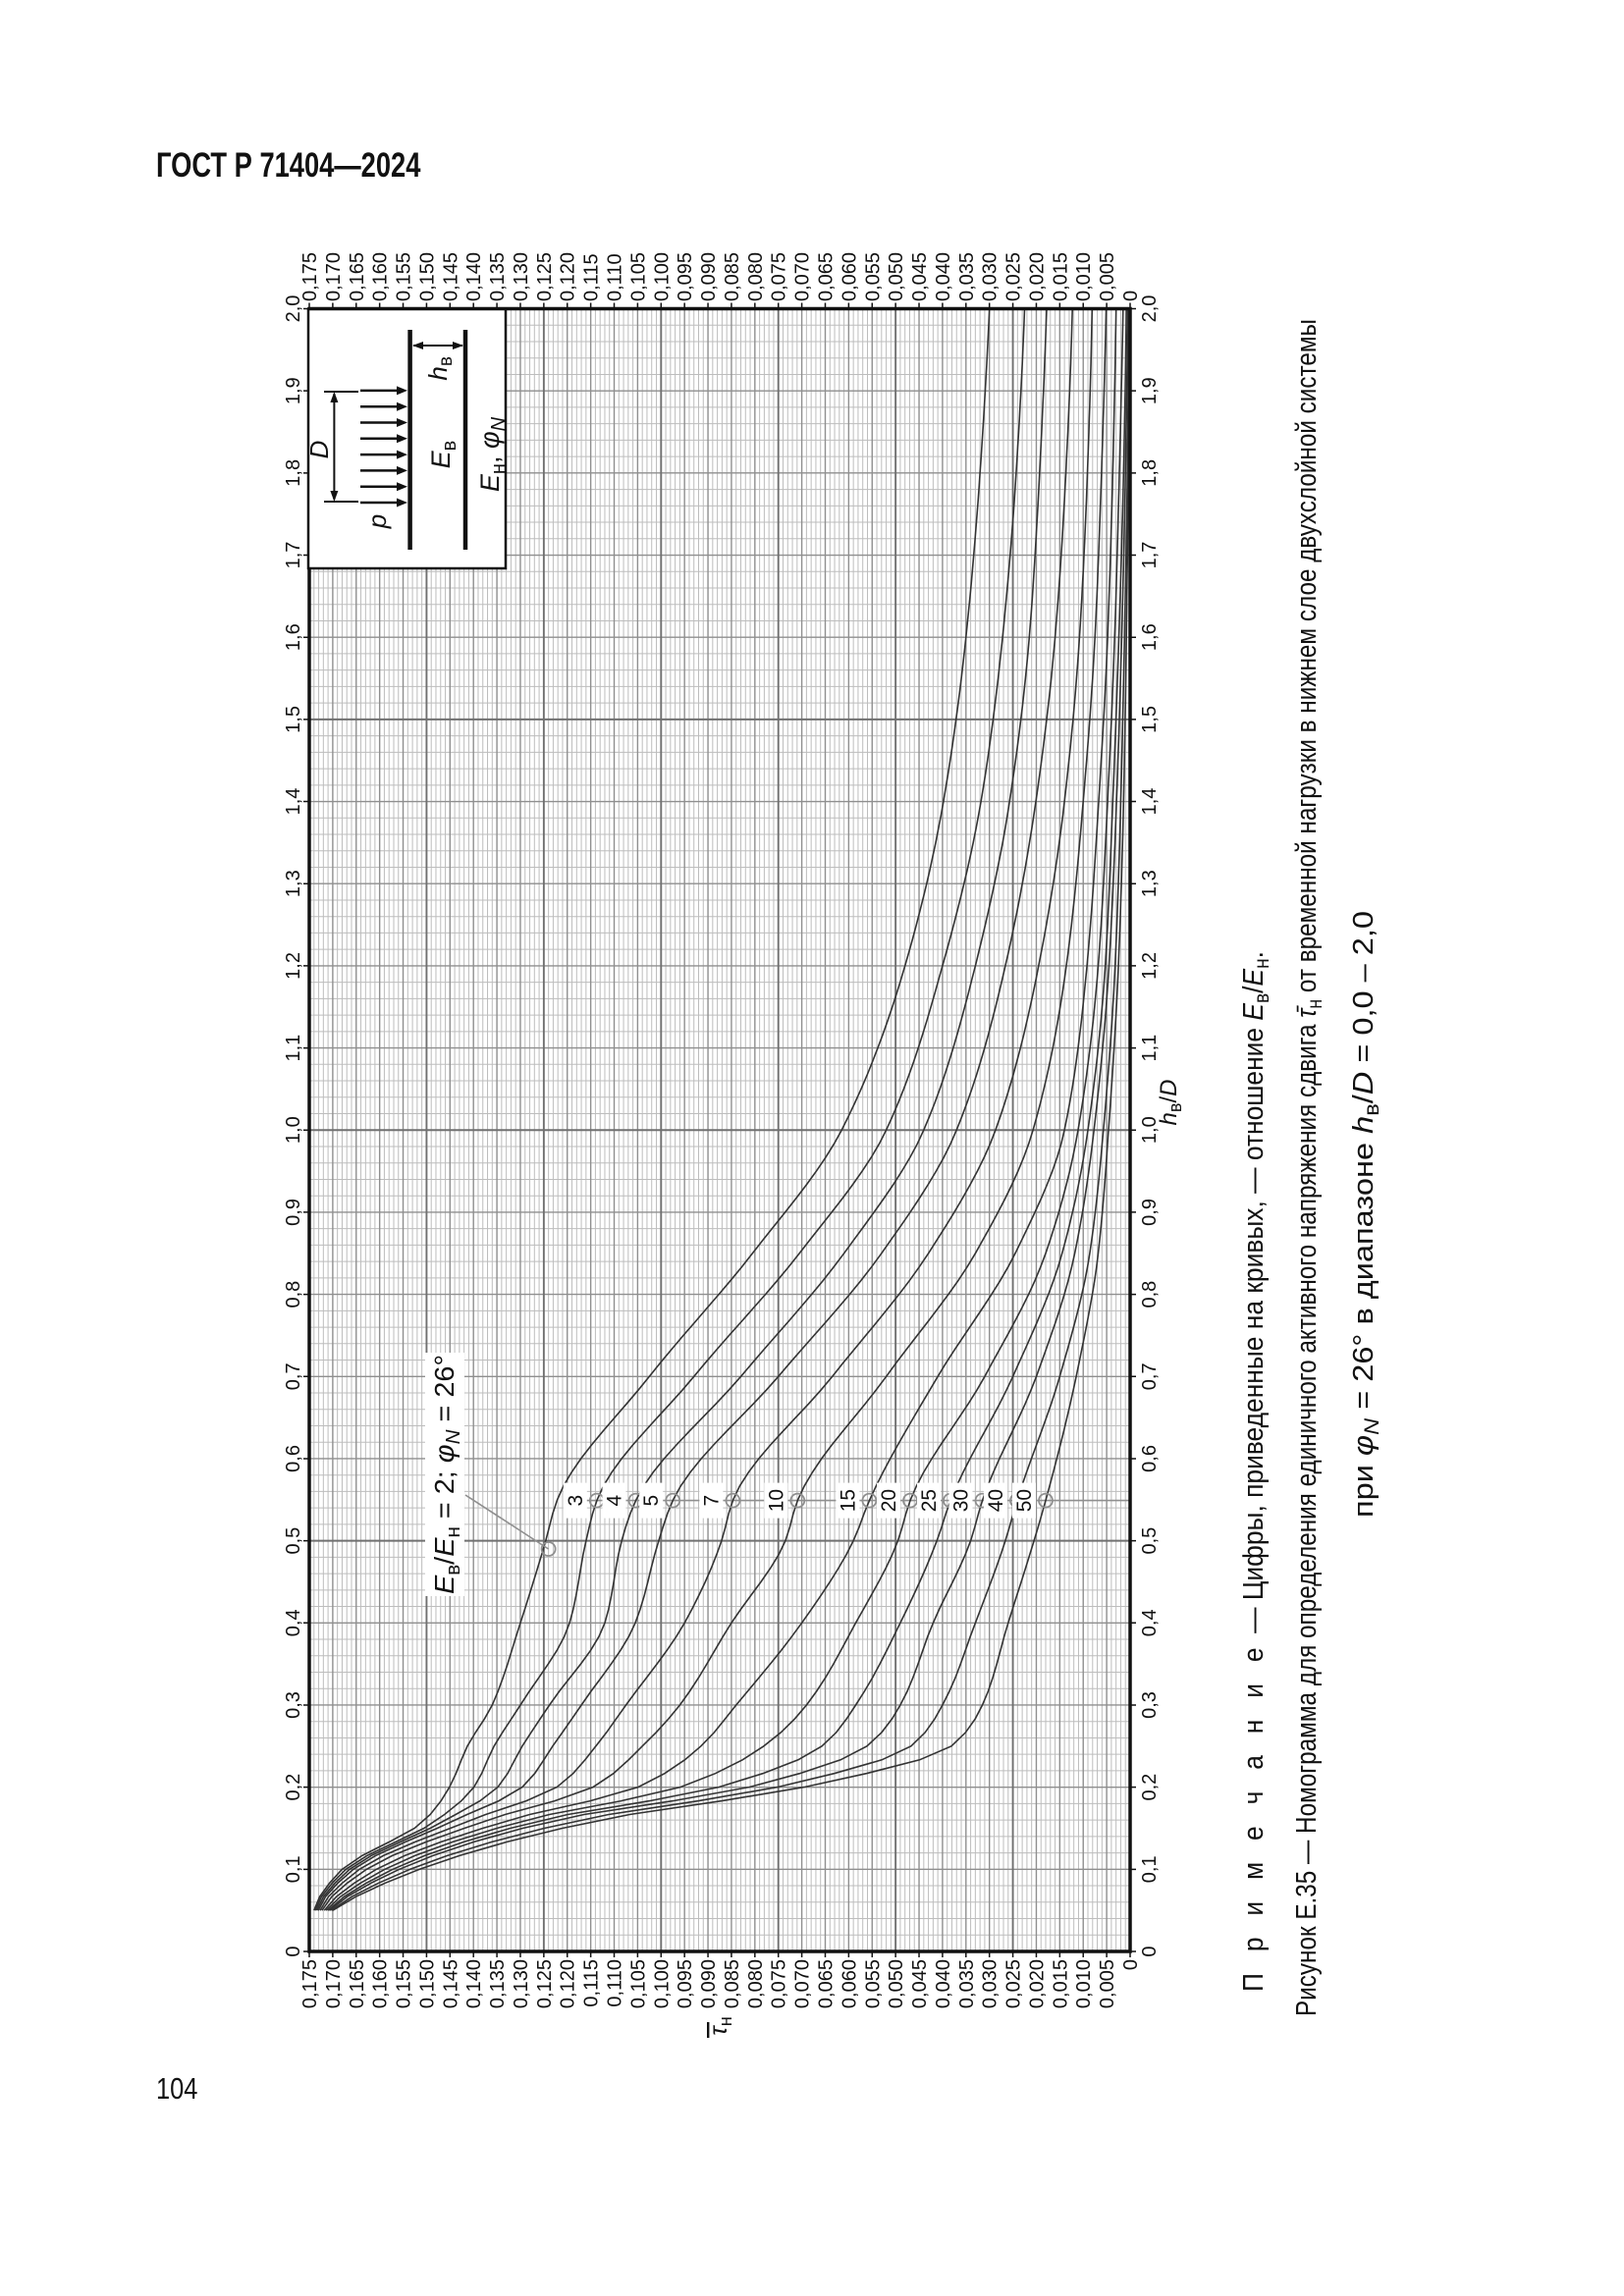 The width and height of the screenshot is (1624, 2296). I want to click on svg-text: 0,030, so click(990, 276).